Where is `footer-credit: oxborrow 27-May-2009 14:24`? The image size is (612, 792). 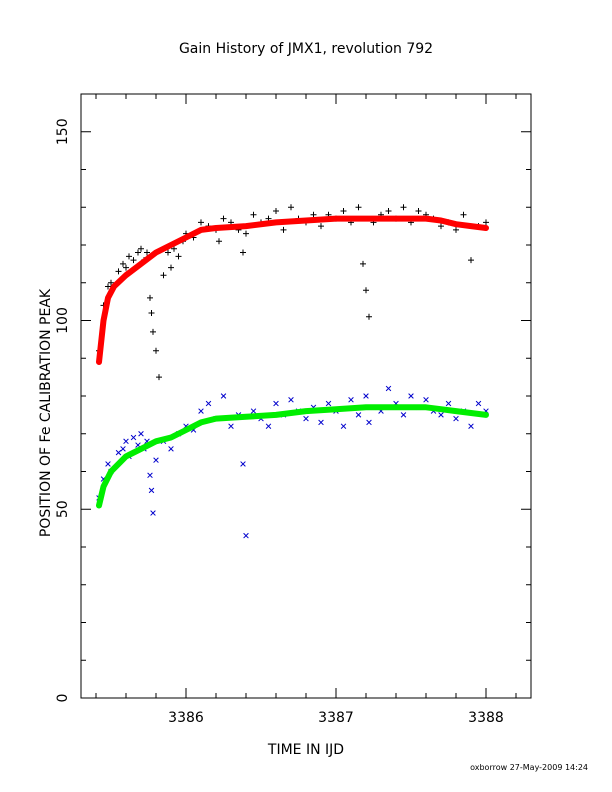
footer-credit: oxborrow 27-May-2009 14:24 is located at coordinates (529, 767).